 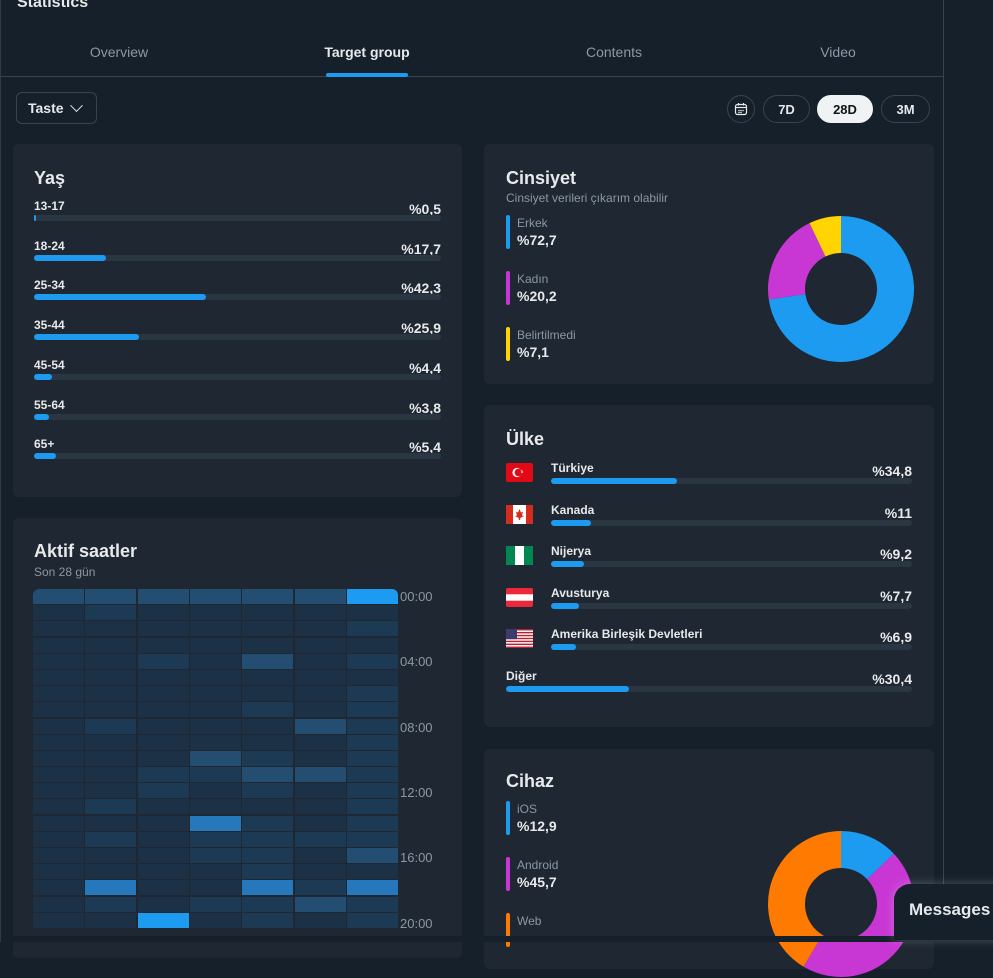 I want to click on messages-drawer: Messages, so click(x=943, y=912).